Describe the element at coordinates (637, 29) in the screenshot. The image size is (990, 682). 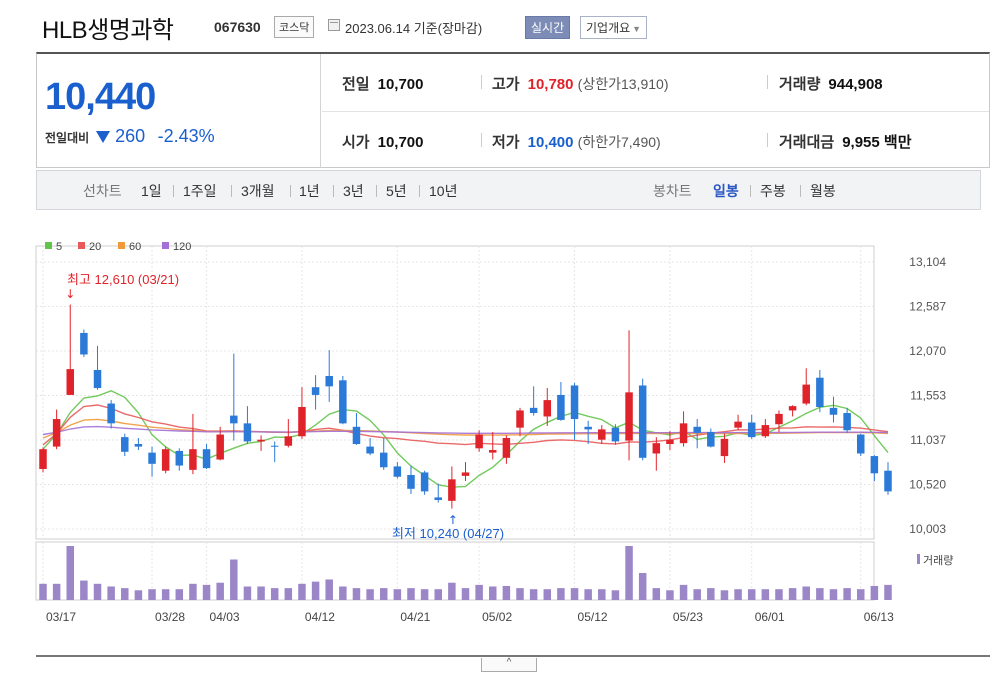
I see `caret-down-icon: ▼` at that location.